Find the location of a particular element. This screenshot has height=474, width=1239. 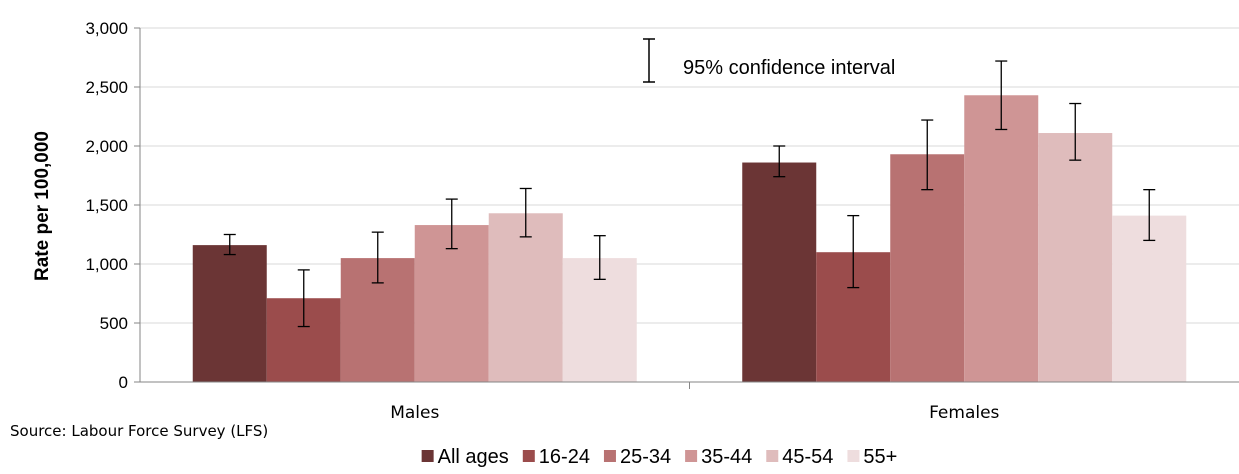

legend: All ages 16-24 25-34 35-44 45-54 55+ is located at coordinates (659, 457).